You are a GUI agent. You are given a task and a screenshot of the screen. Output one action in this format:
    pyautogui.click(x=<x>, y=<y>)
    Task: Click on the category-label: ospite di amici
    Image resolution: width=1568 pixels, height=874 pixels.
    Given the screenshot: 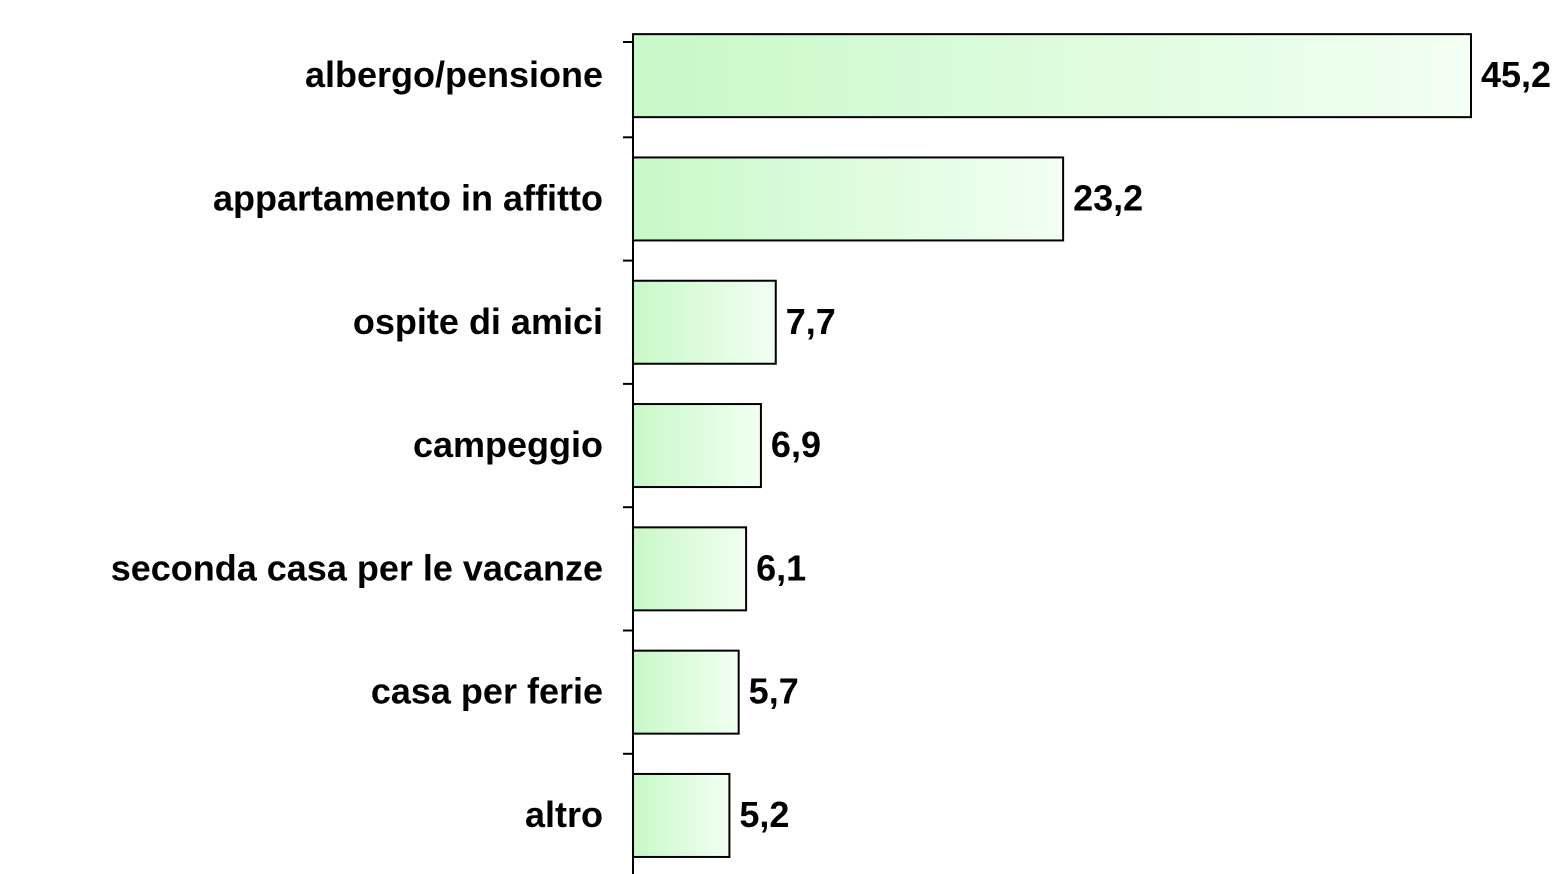 What is the action you would take?
    pyautogui.click(x=478, y=321)
    